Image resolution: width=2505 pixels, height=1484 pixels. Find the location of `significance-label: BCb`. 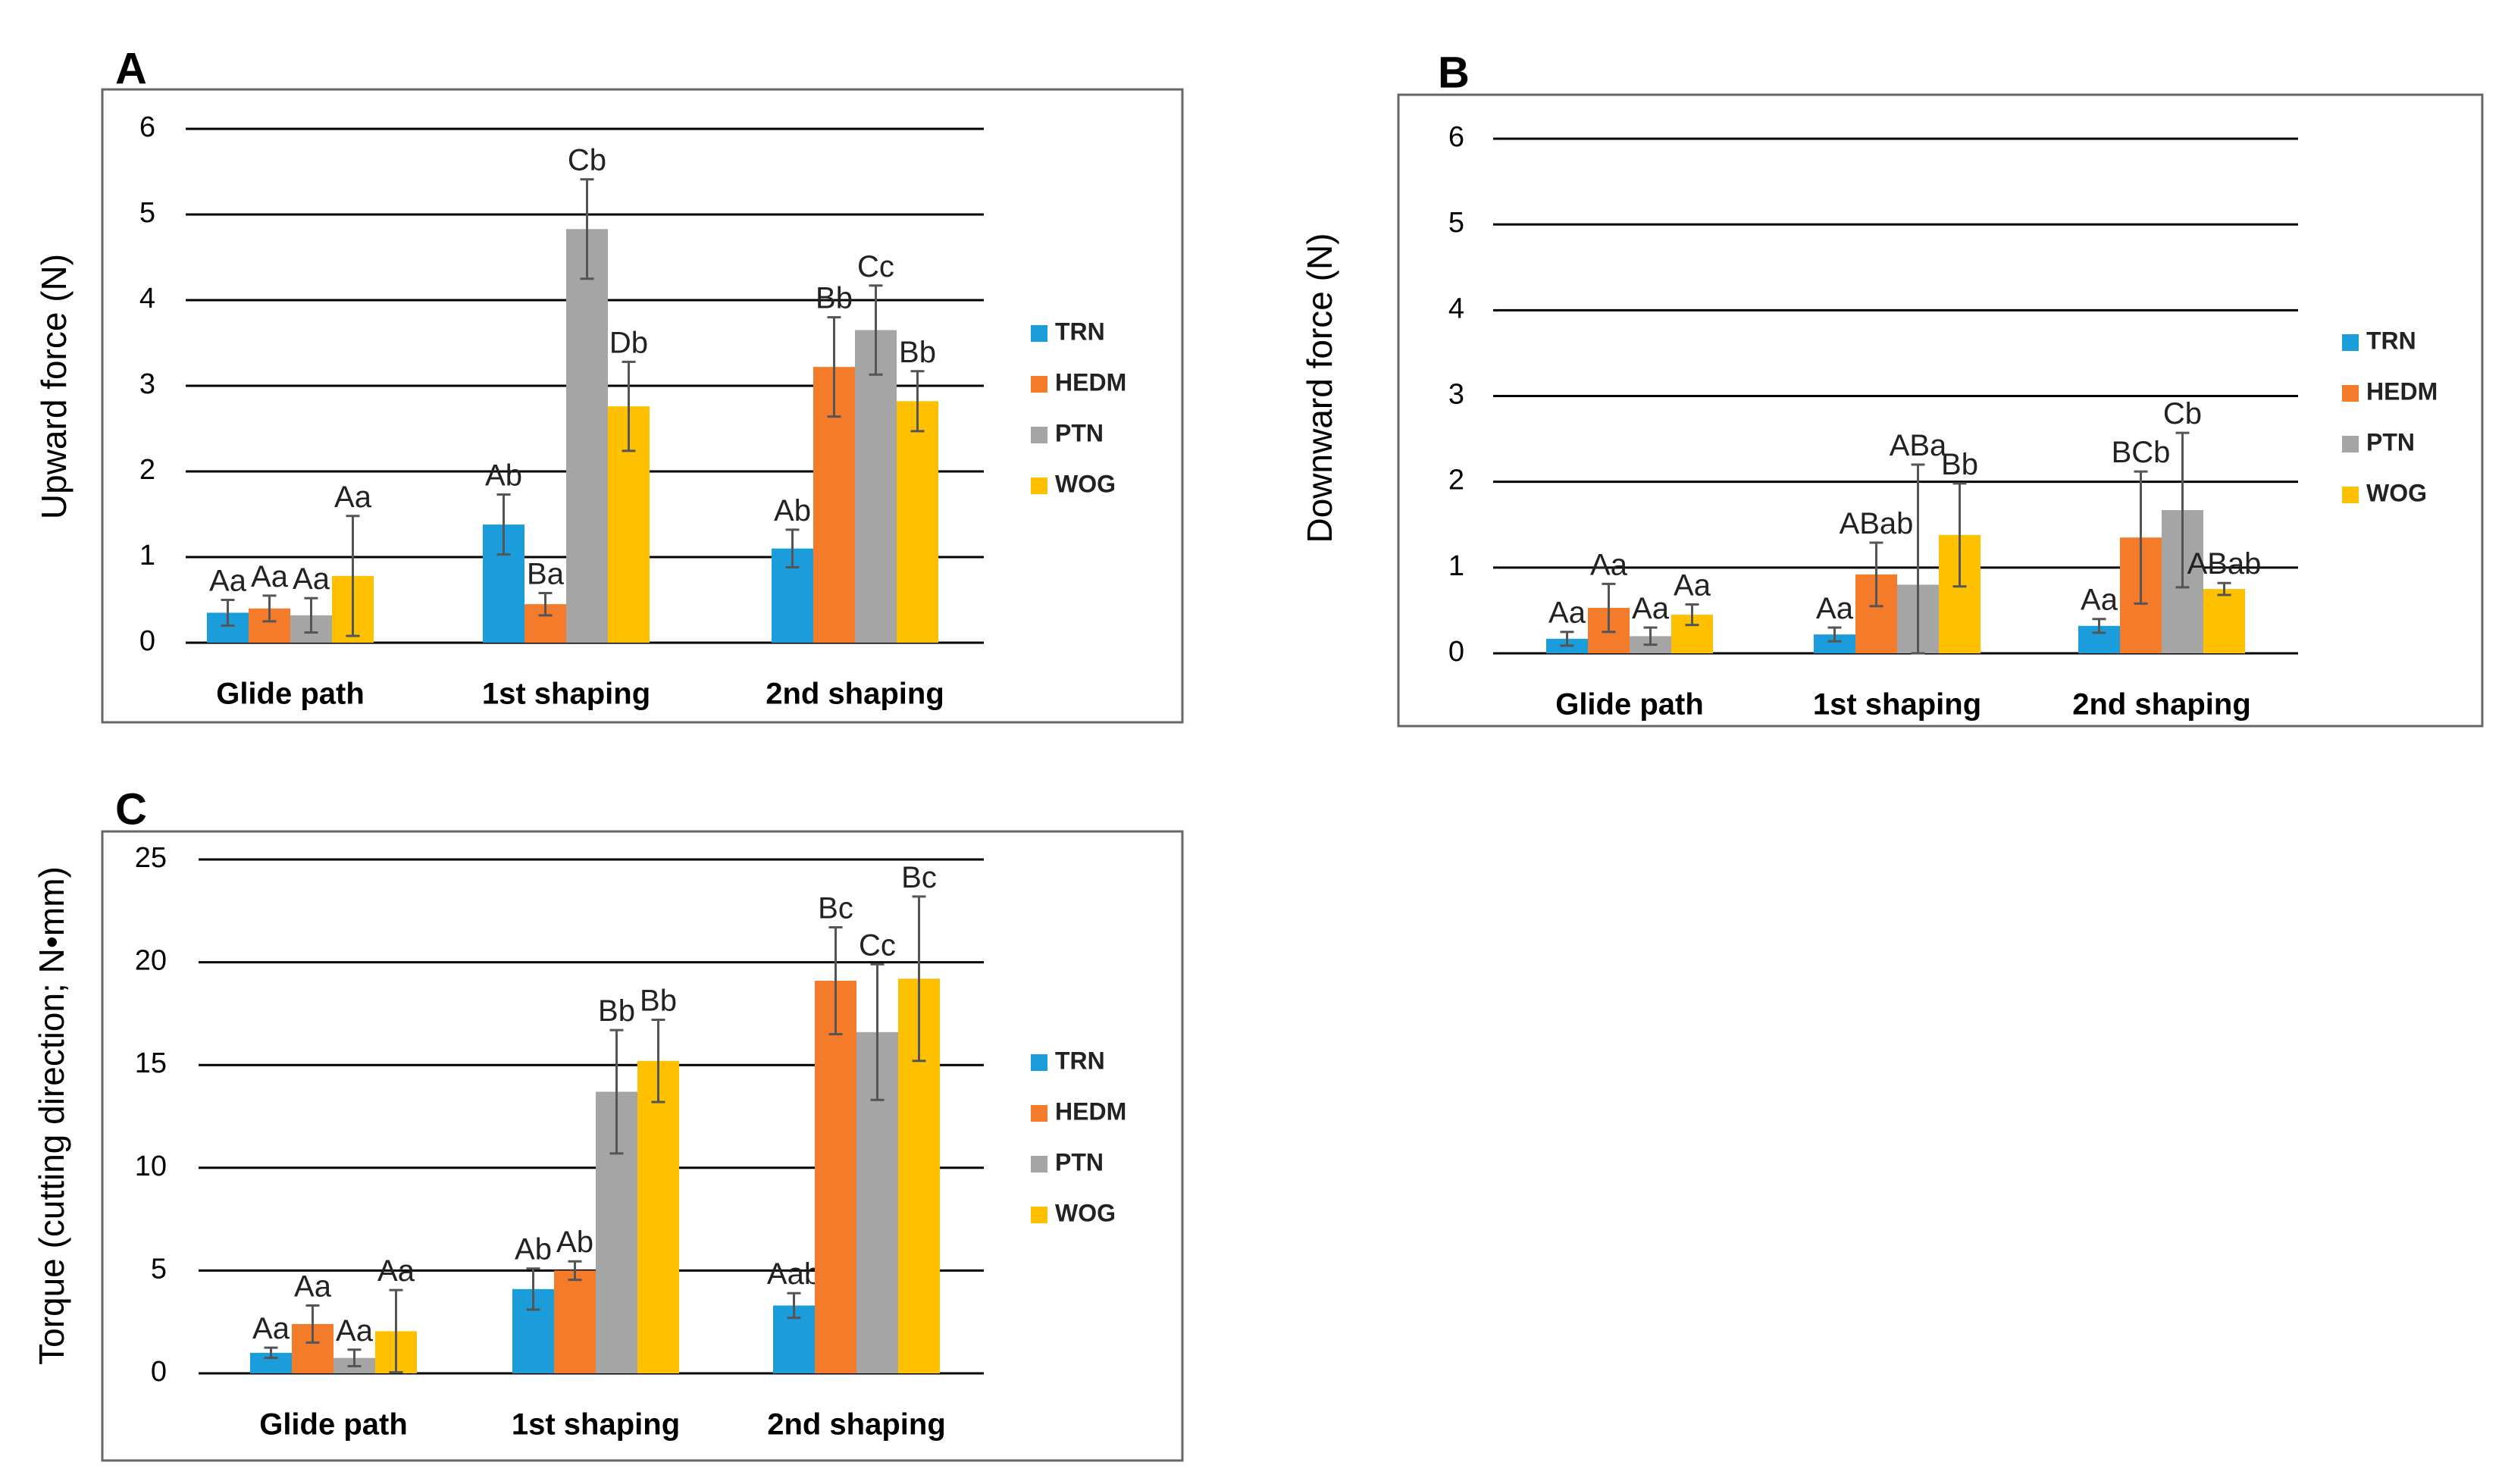

significance-label: BCb is located at coordinates (2141, 452).